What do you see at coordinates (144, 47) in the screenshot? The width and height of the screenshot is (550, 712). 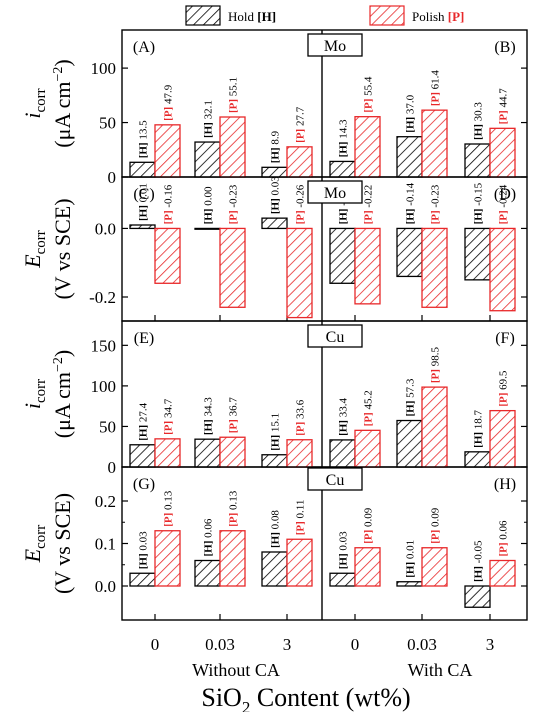 I see `panel-label: (A)` at bounding box center [144, 47].